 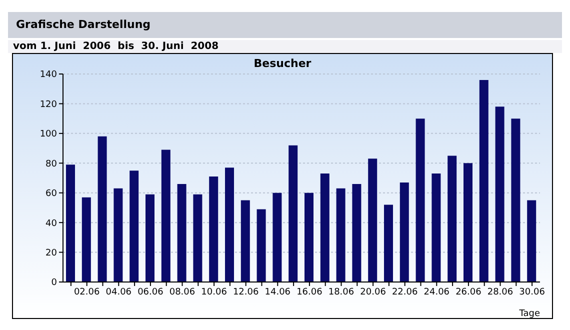 I want to click on y-tick-label: 100, so click(x=49, y=135).